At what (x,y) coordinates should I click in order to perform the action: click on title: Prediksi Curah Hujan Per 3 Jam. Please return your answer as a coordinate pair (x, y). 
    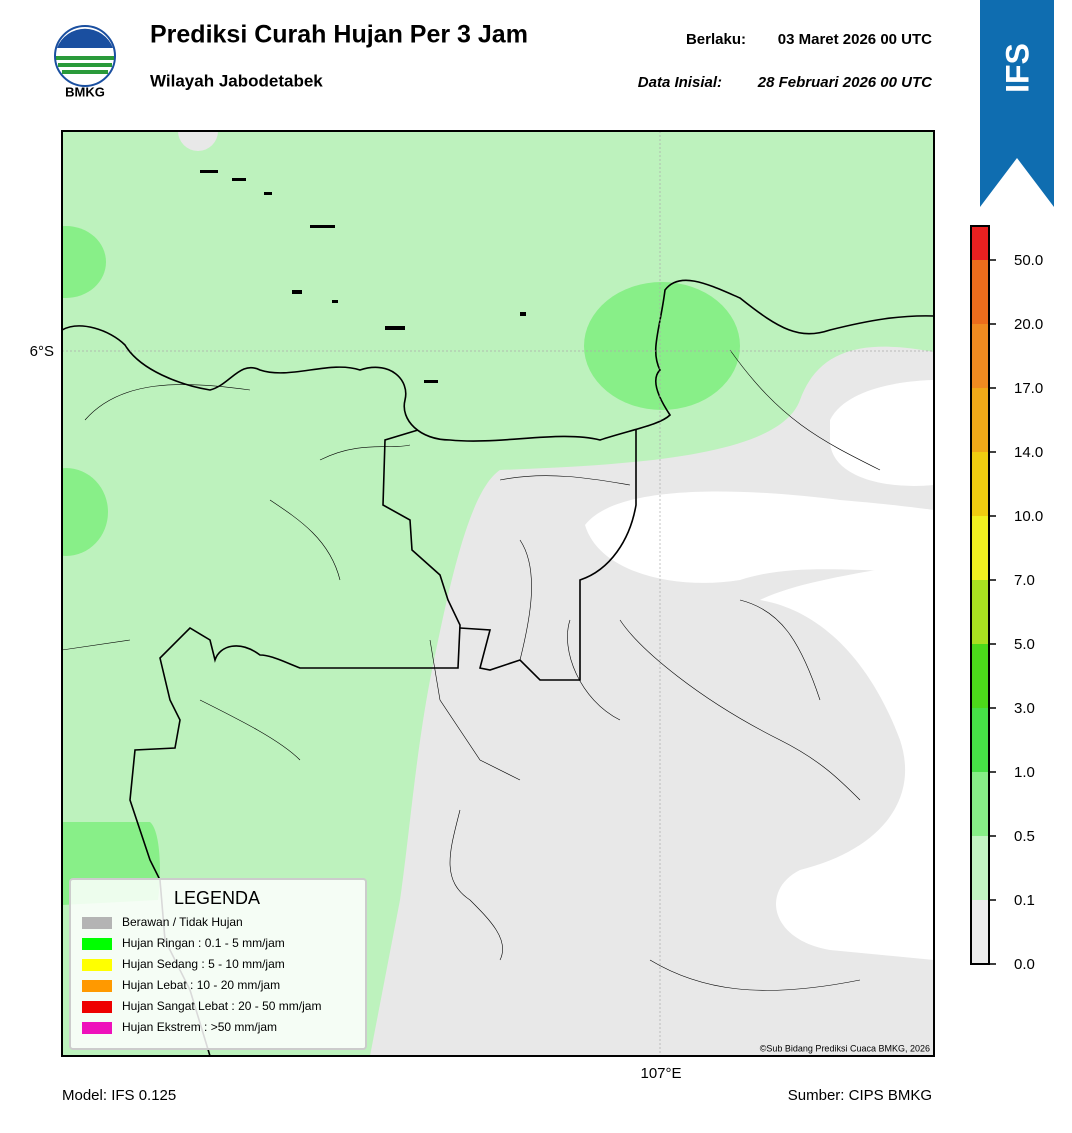
    Looking at the image, I should click on (339, 35).